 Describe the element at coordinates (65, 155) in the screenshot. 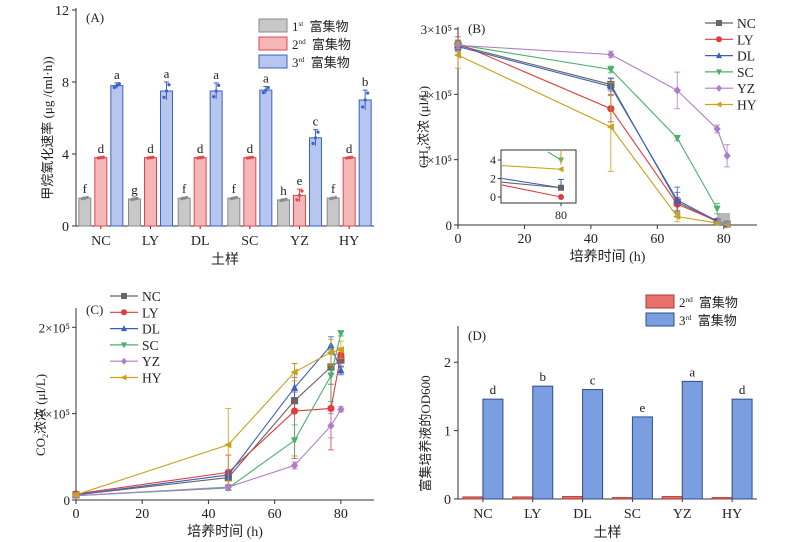

I see `y-tick-label: 4` at that location.